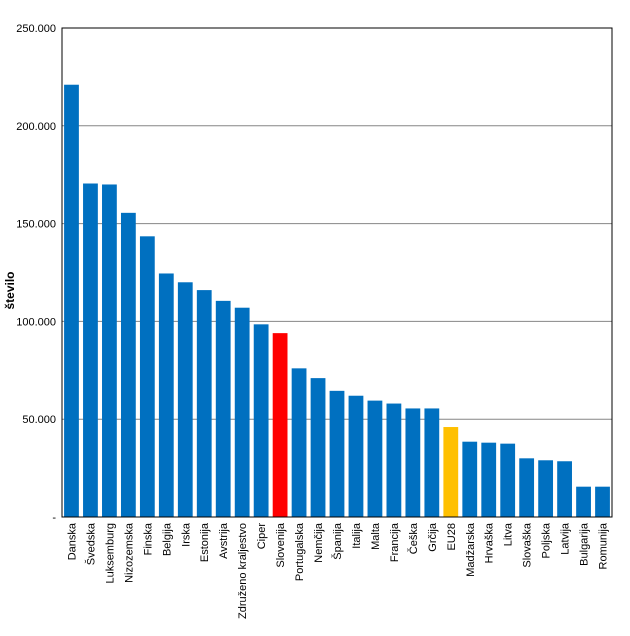  I want to click on x-category-label: Švedska, so click(90, 543).